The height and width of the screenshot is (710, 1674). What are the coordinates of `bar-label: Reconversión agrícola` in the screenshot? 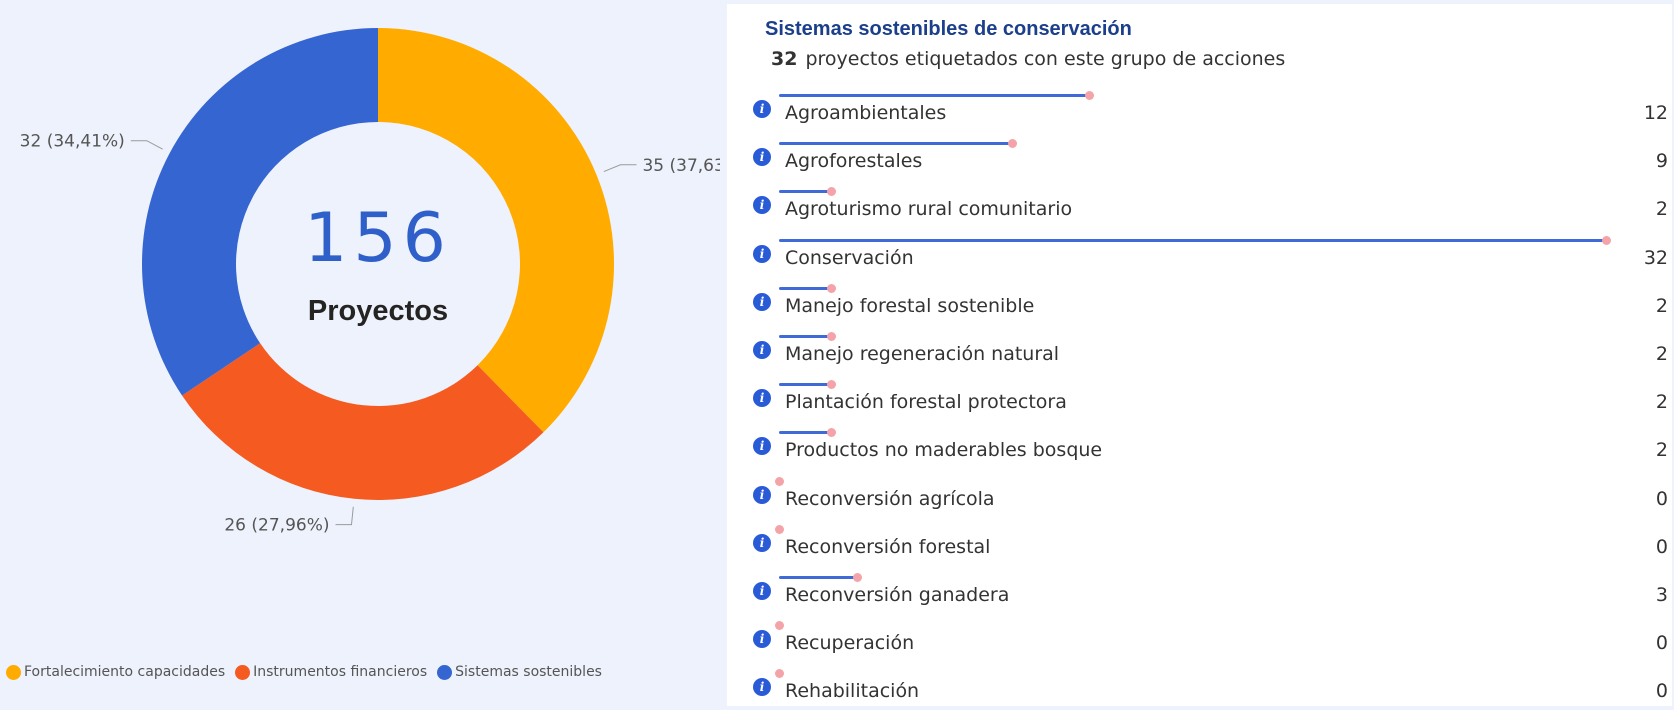 It's located at (890, 498).